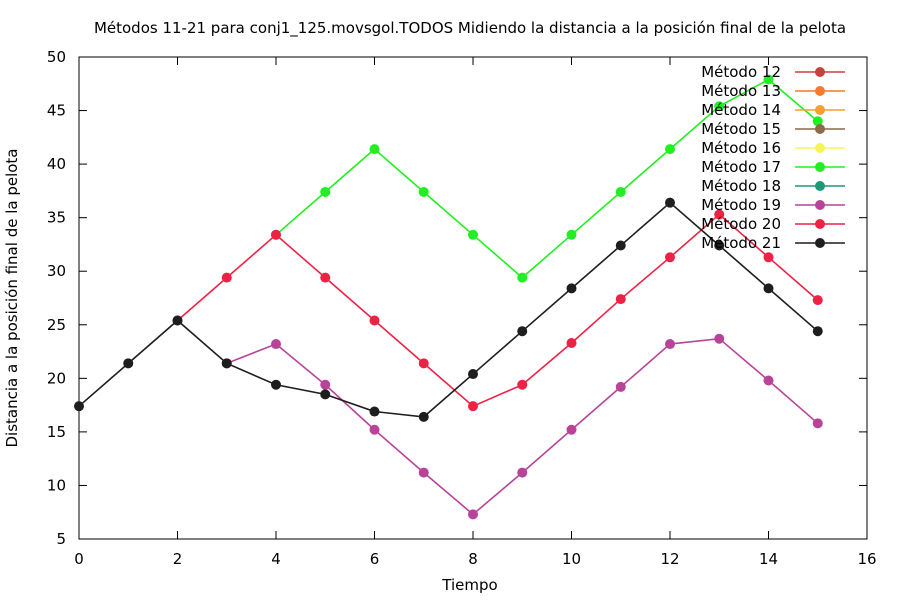 The image size is (900, 600). What do you see at coordinates (741, 129) in the screenshot?
I see `legend-label: Método 15` at bounding box center [741, 129].